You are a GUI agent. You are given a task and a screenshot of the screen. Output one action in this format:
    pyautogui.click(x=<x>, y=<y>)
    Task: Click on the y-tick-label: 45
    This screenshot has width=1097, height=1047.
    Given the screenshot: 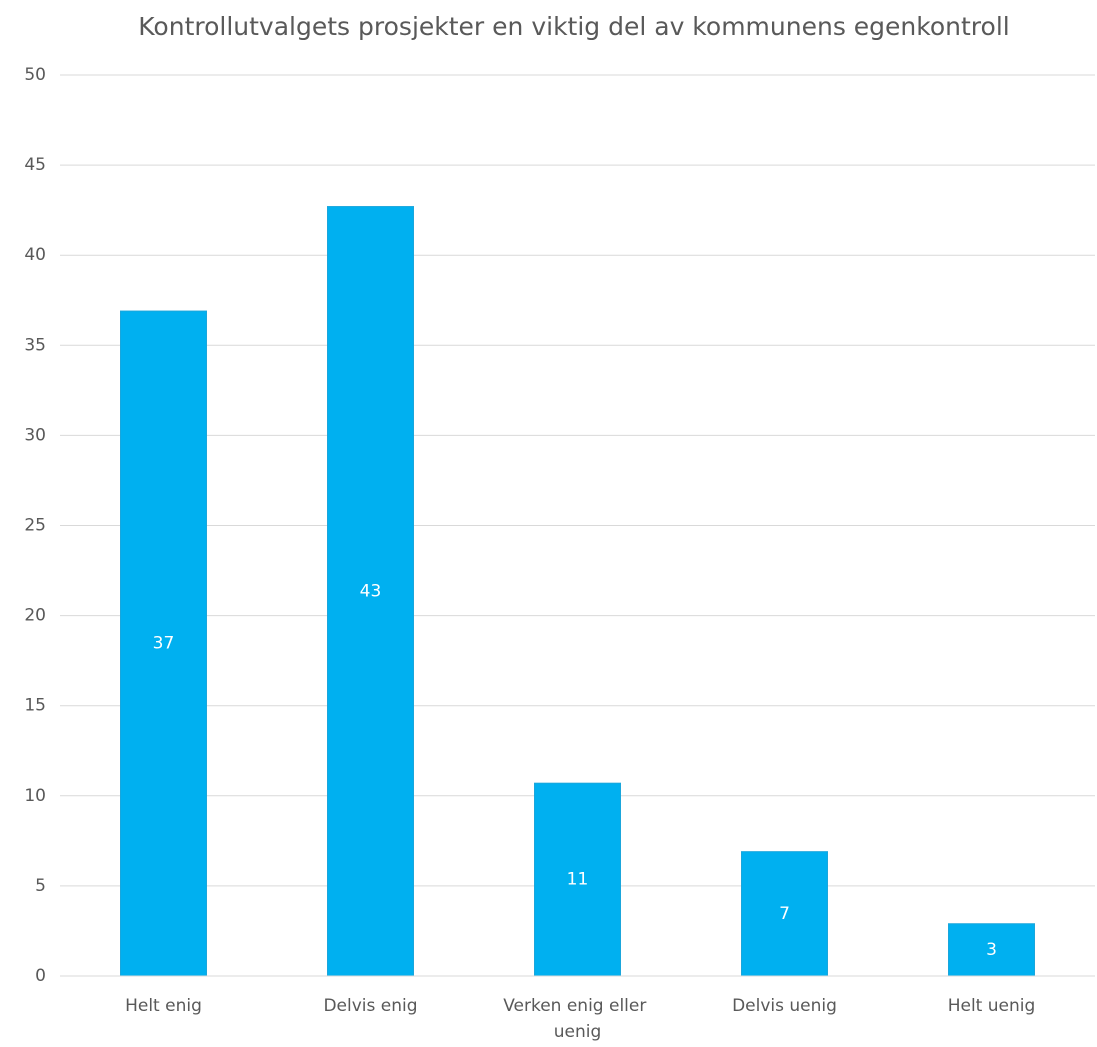 What is the action you would take?
    pyautogui.click(x=35, y=165)
    